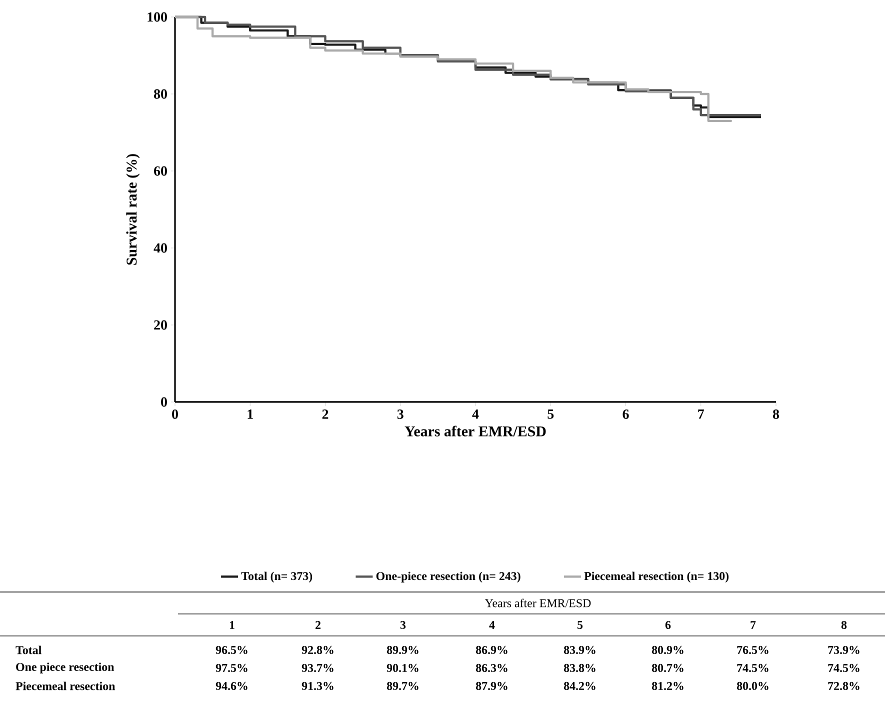 Image resolution: width=885 pixels, height=701 pixels. Describe the element at coordinates (752, 686) in the screenshot. I see `text: 80.0%` at that location.